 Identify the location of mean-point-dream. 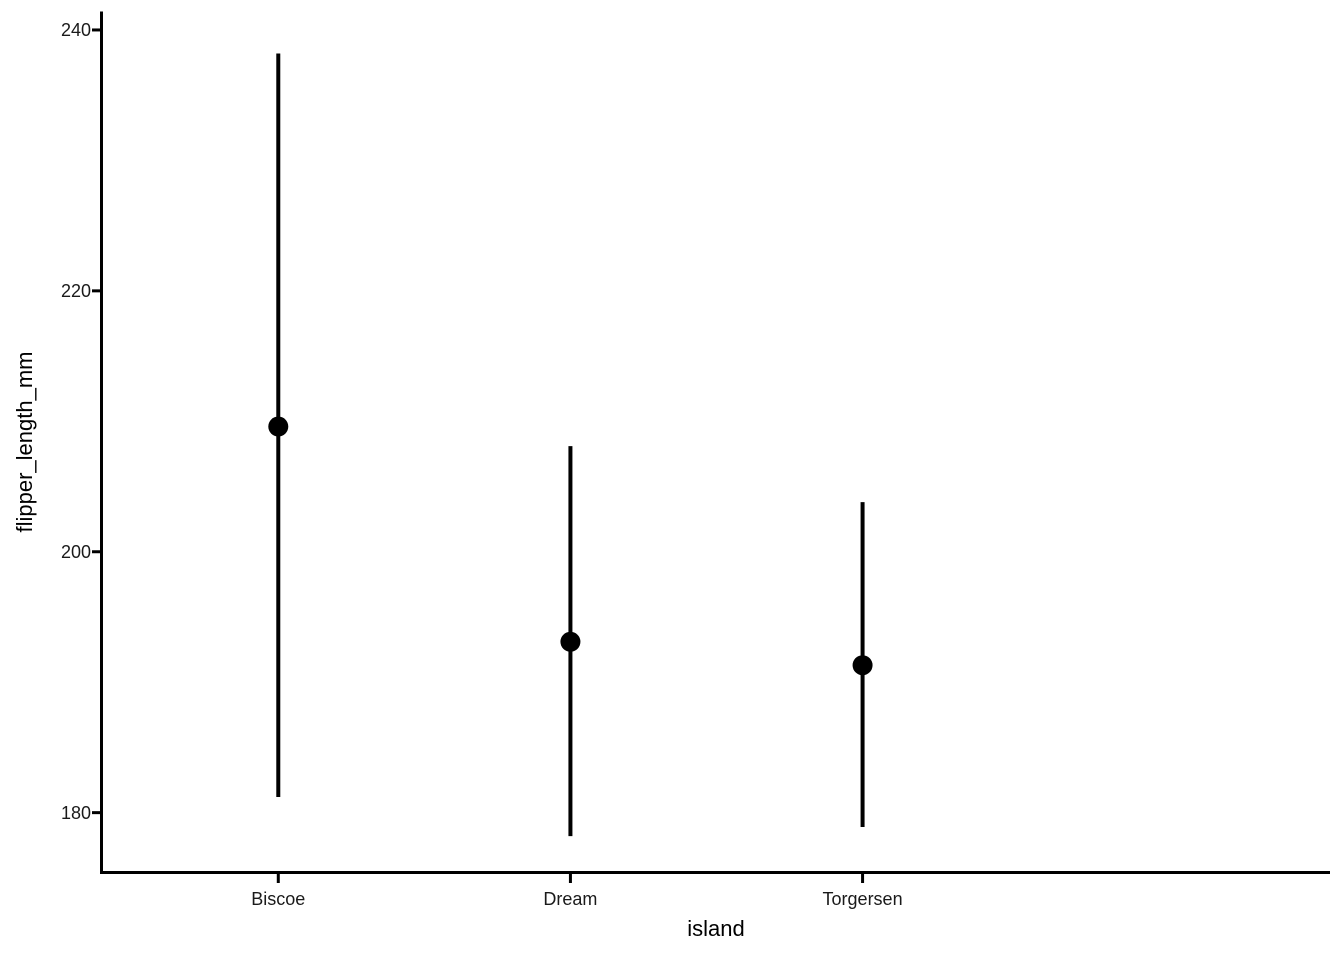
(570, 641).